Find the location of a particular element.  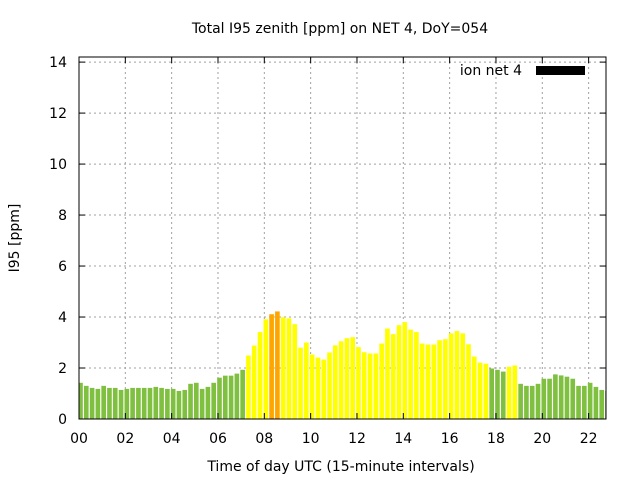

x-tick-label: 10 is located at coordinates (311, 439).